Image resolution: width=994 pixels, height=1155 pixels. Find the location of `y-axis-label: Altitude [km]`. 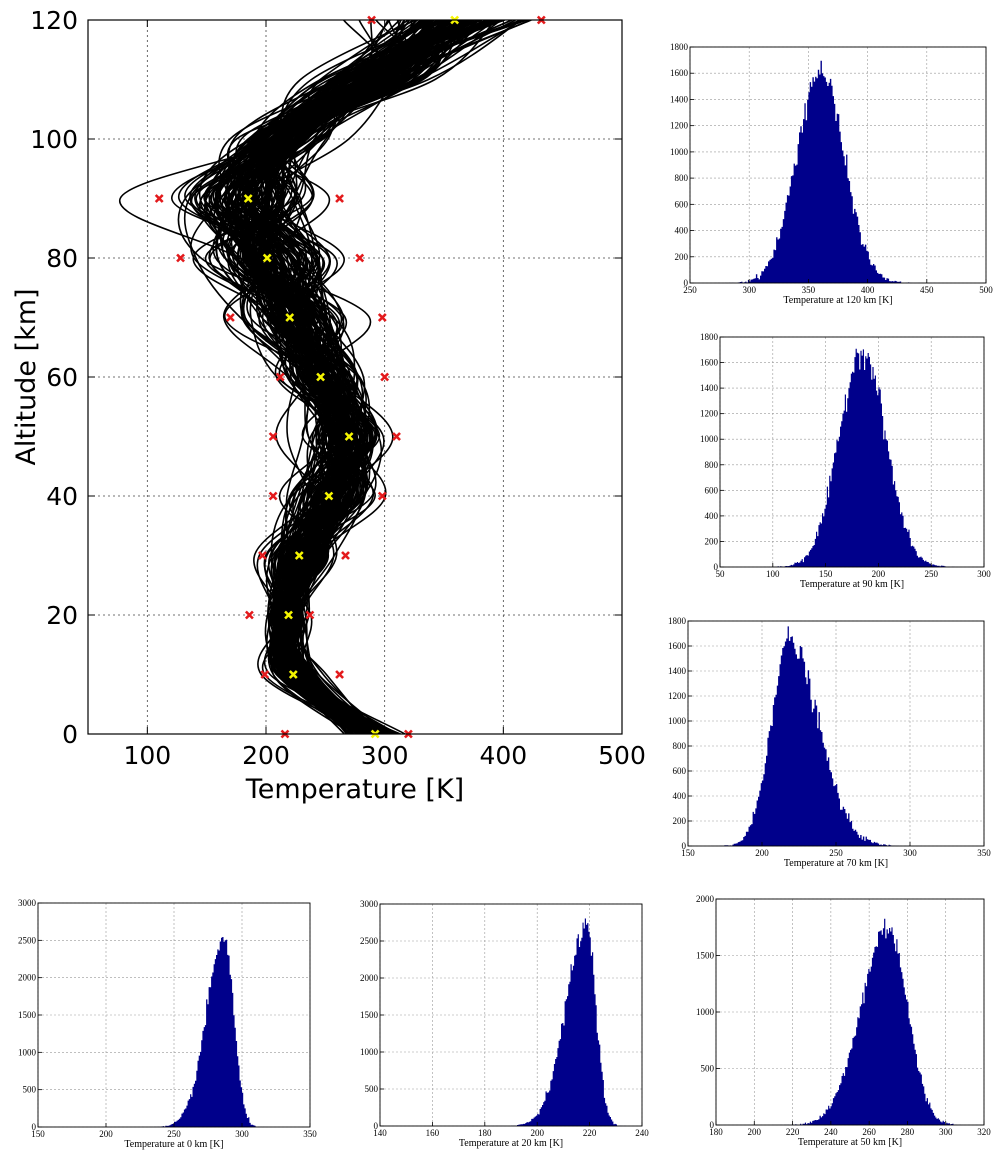

y-axis-label: Altitude [km] is located at coordinates (26, 376).